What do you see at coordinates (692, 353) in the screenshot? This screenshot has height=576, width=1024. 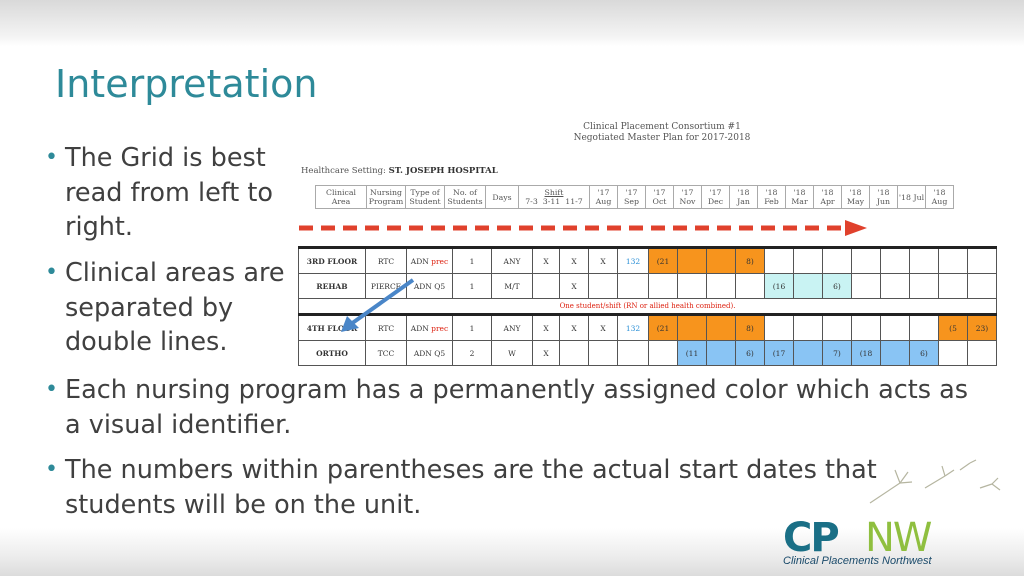 I see `month-cell: (11` at bounding box center [692, 353].